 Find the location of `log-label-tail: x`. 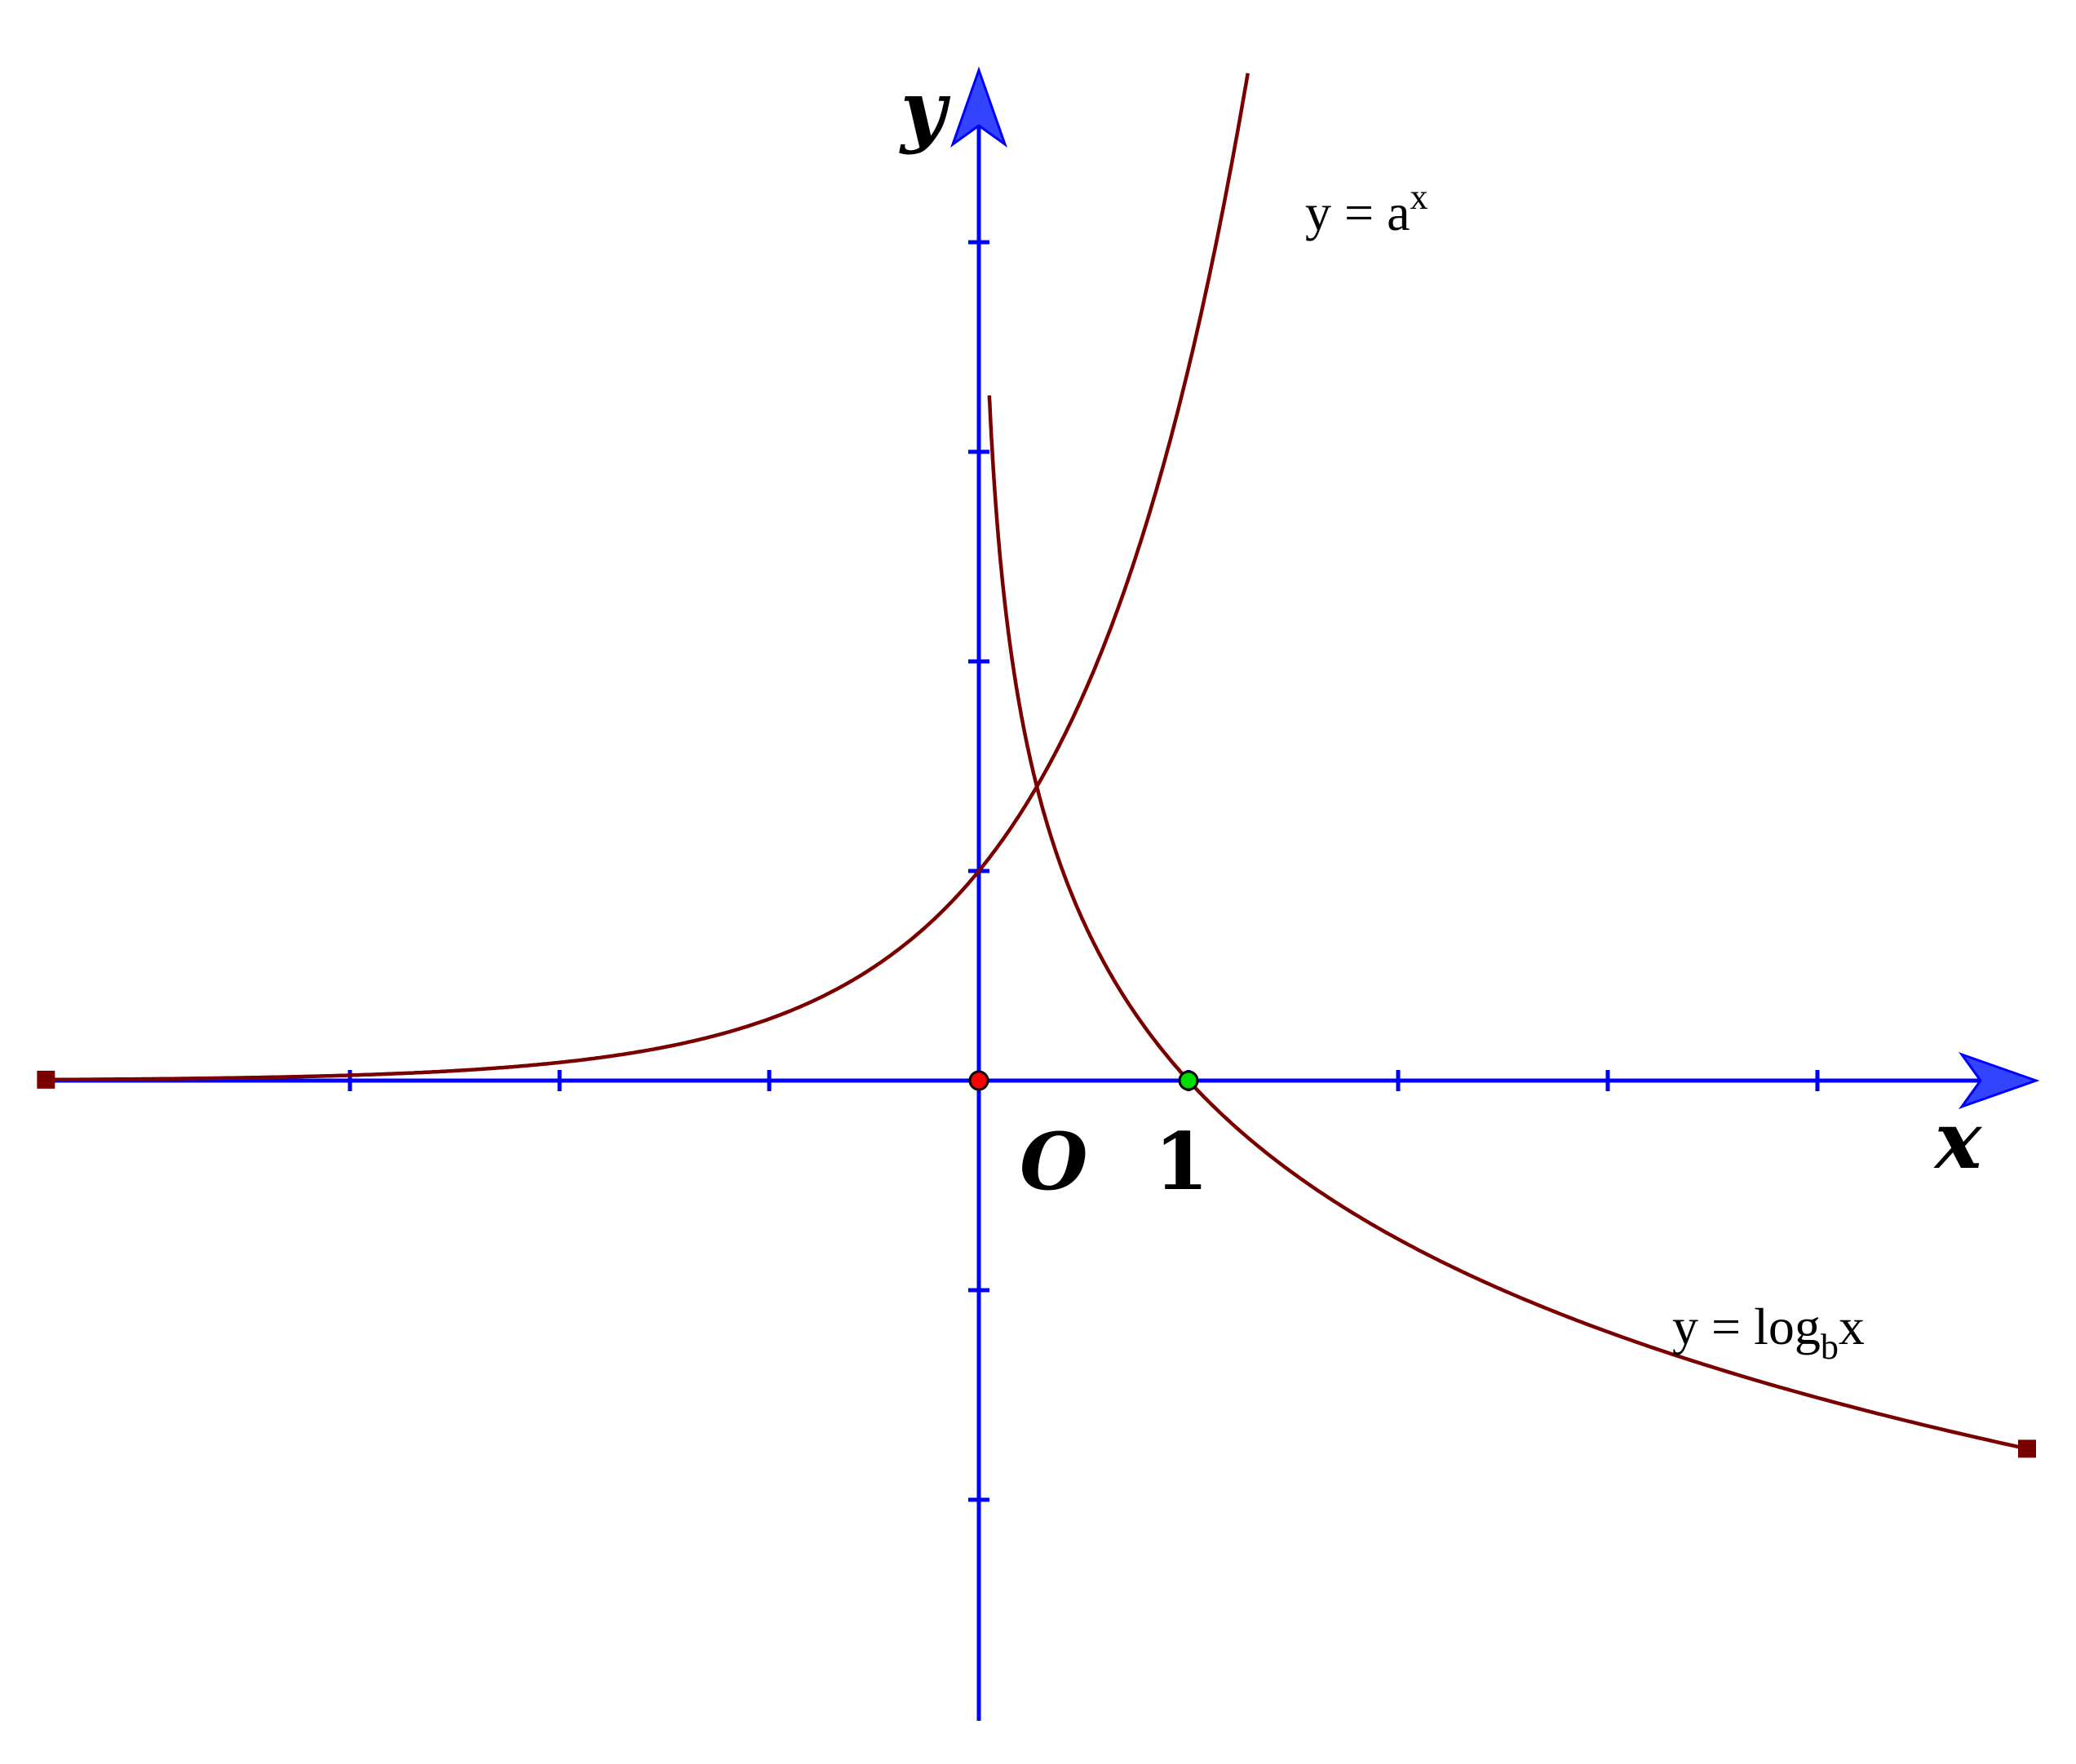

log-label-tail: x is located at coordinates (1852, 1326).